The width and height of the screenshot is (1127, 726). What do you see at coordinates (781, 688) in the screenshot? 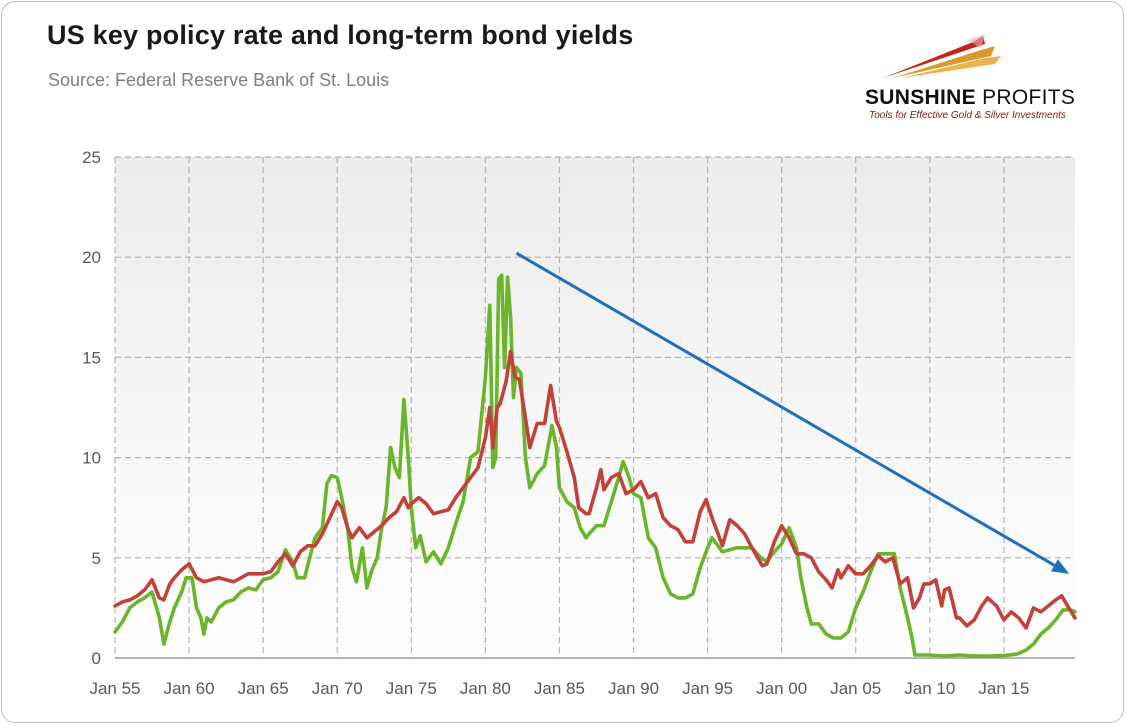
I see `x-tick-label: Jan 00` at bounding box center [781, 688].